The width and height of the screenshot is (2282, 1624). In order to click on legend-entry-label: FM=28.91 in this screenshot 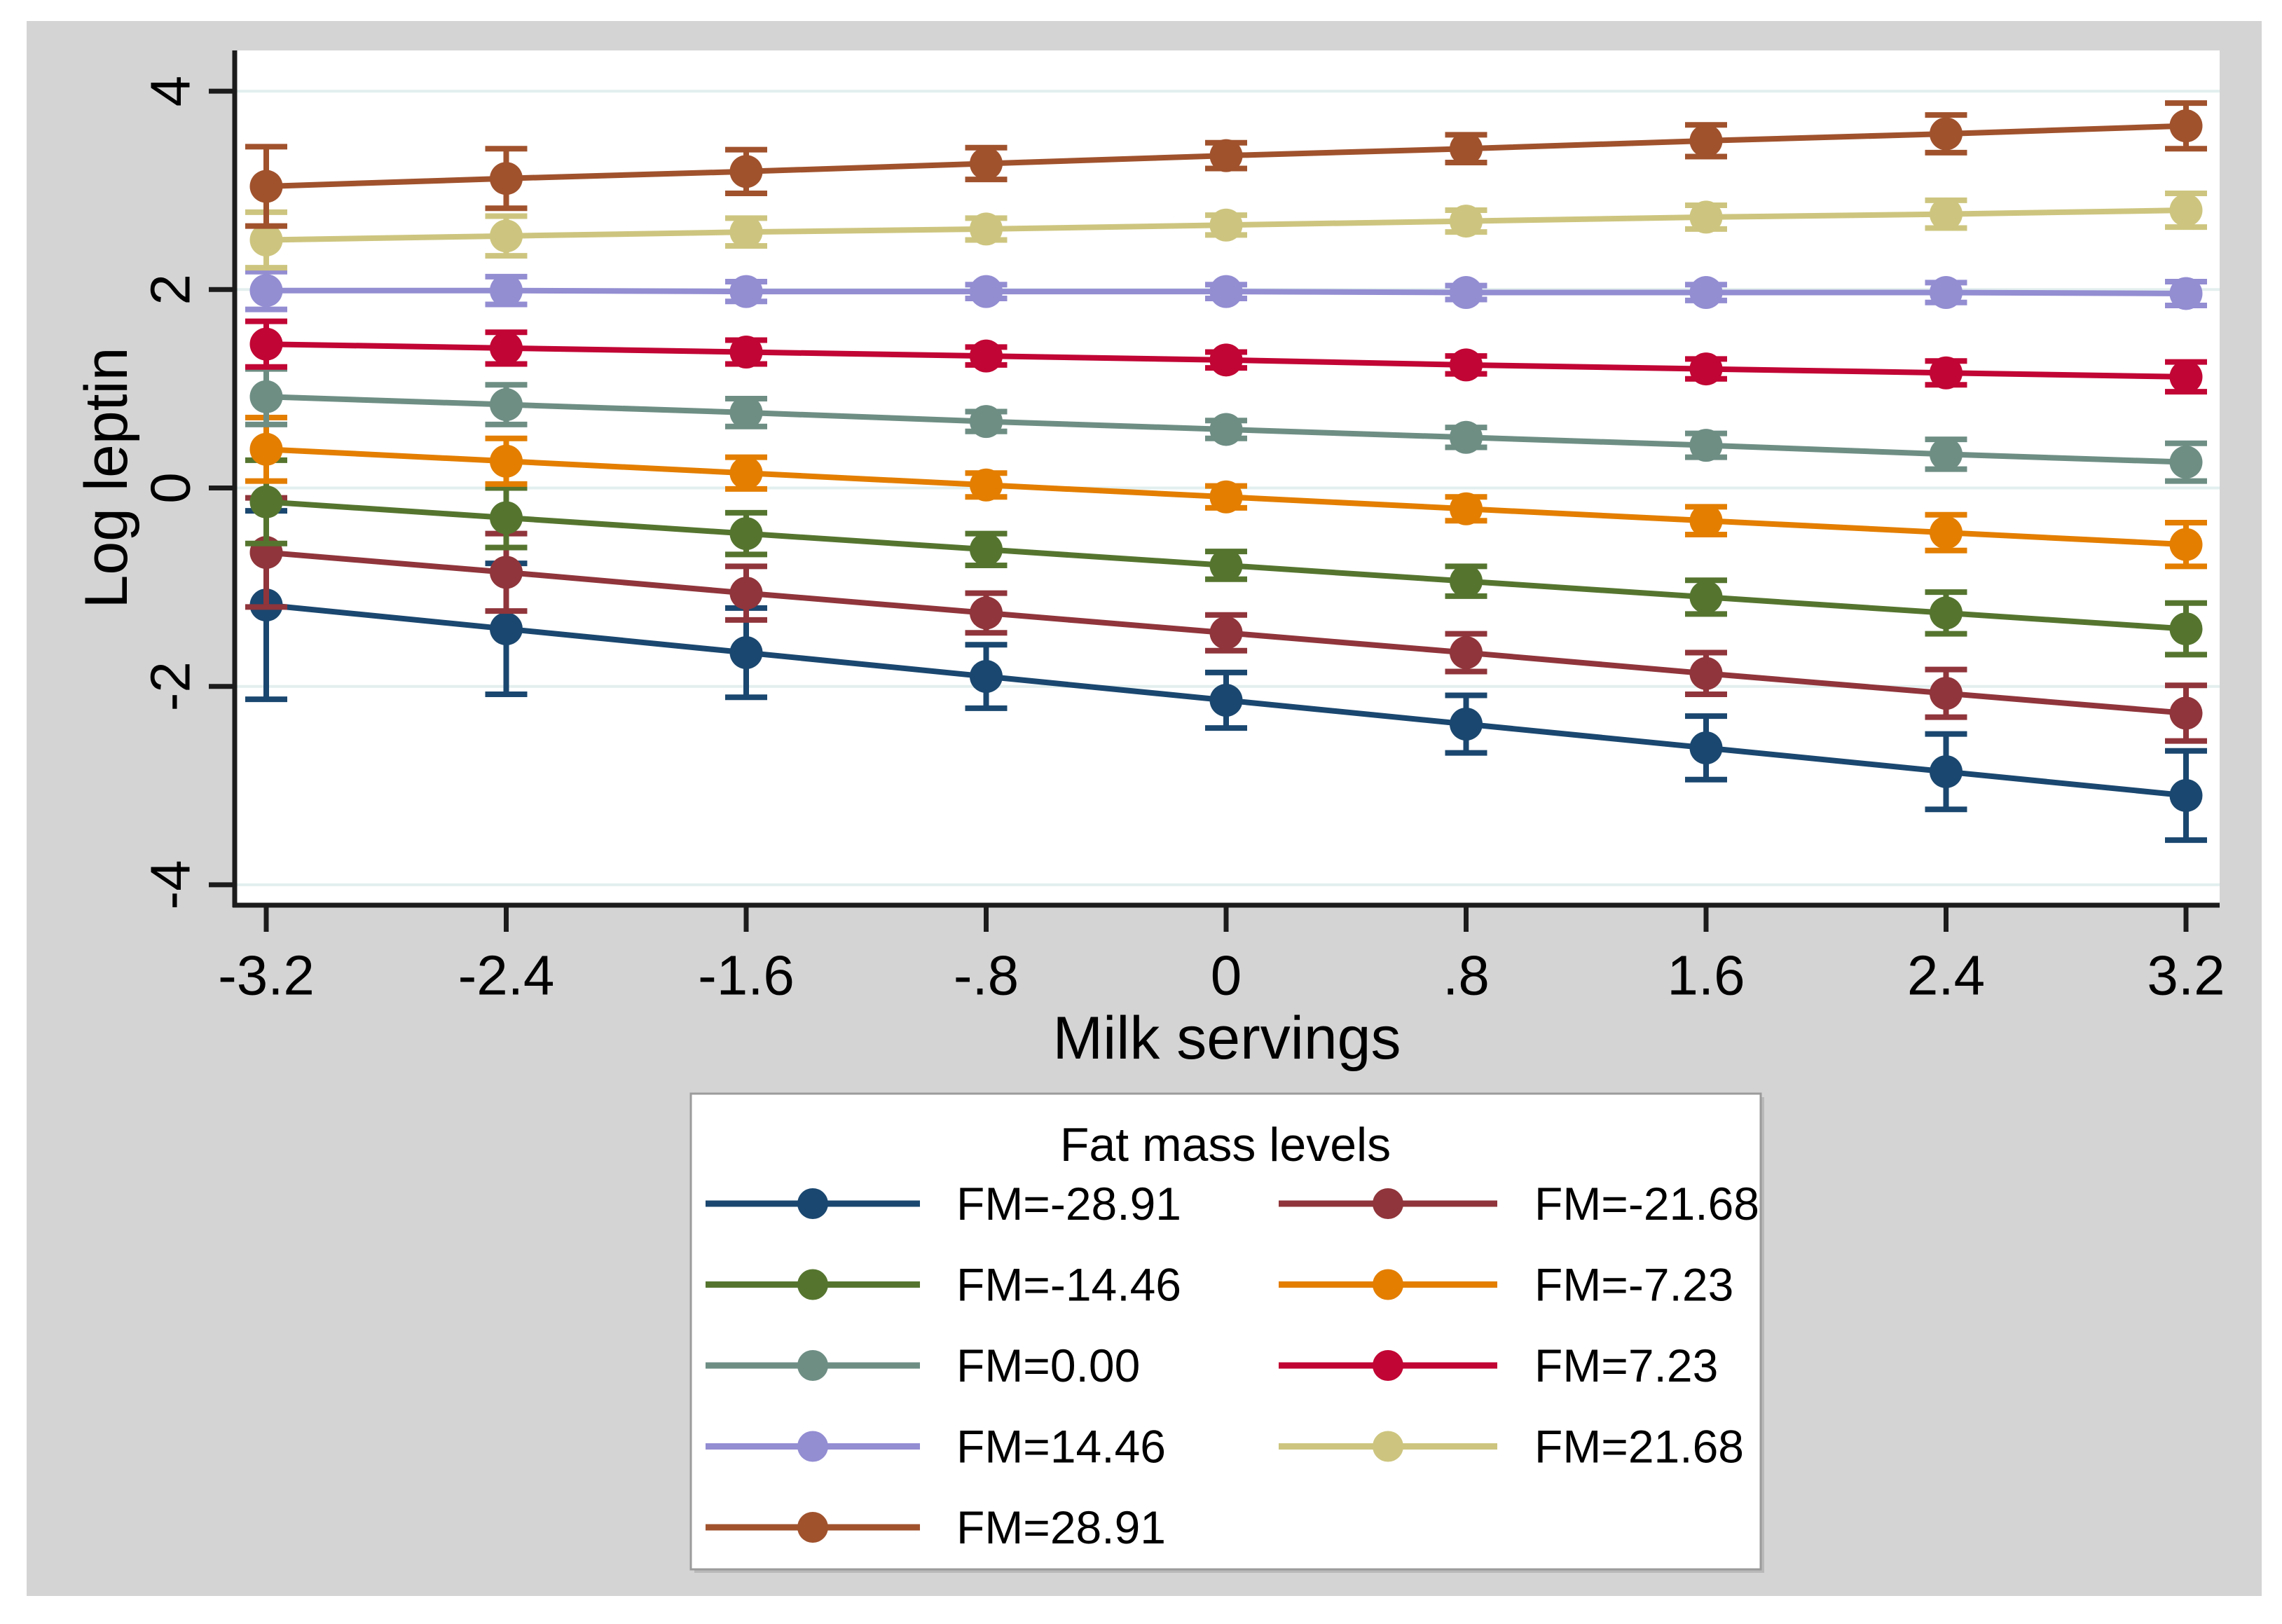, I will do `click(1061, 1527)`.